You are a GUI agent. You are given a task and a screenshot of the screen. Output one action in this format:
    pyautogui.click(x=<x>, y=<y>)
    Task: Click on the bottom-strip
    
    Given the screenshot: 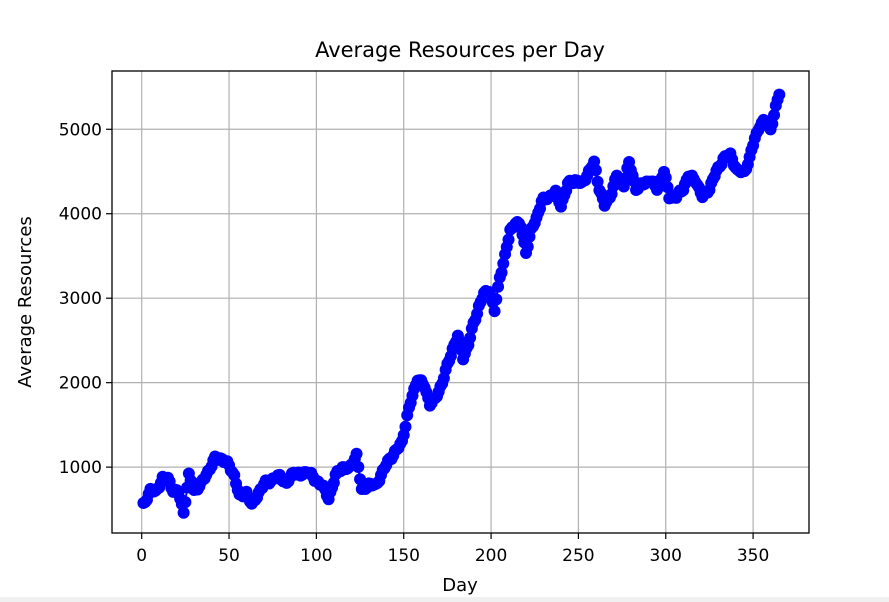 What is the action you would take?
    pyautogui.click(x=444, y=599)
    